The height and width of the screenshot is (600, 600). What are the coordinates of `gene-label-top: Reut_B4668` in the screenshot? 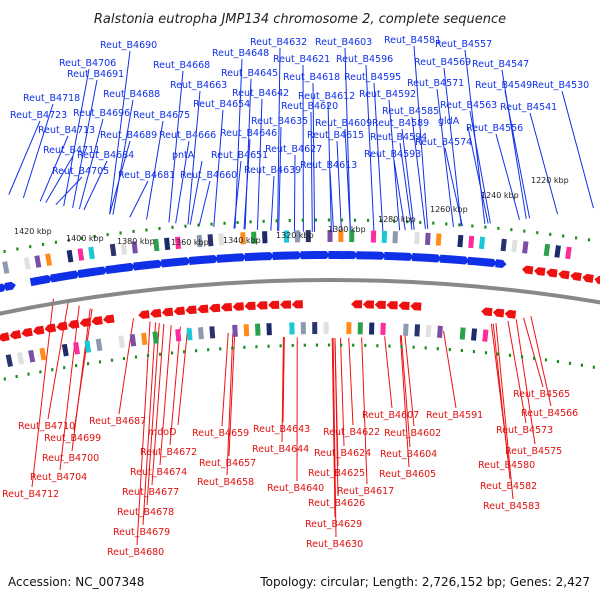 It's located at (181, 65).